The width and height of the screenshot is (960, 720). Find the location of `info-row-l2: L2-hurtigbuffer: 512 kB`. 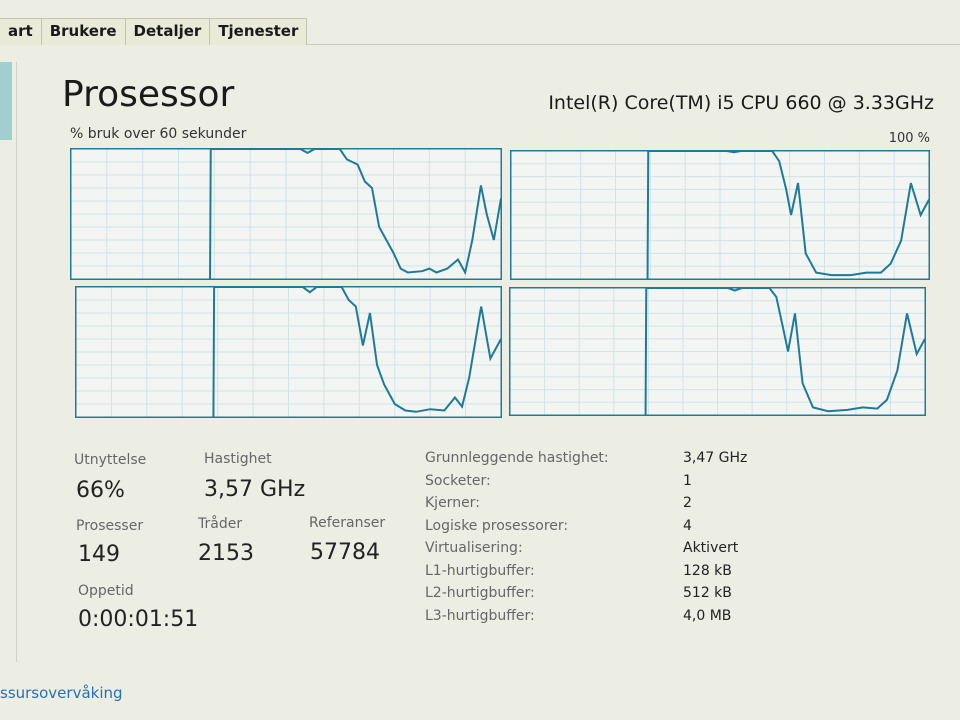

info-row-l2: L2-hurtigbuffer: 512 kB is located at coordinates (586, 596).